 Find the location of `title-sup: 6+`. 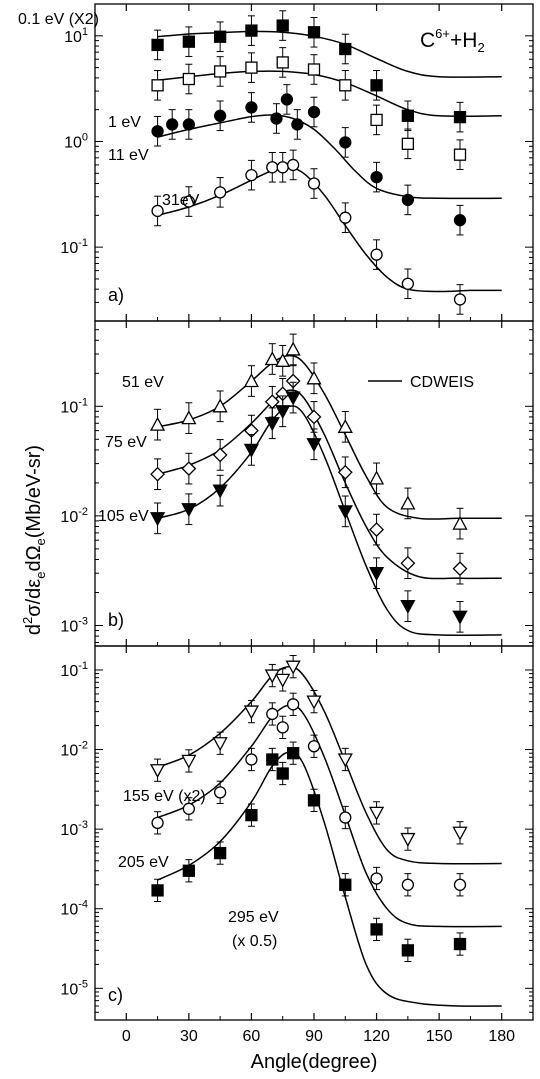

title-sup: 6+ is located at coordinates (442, 33).